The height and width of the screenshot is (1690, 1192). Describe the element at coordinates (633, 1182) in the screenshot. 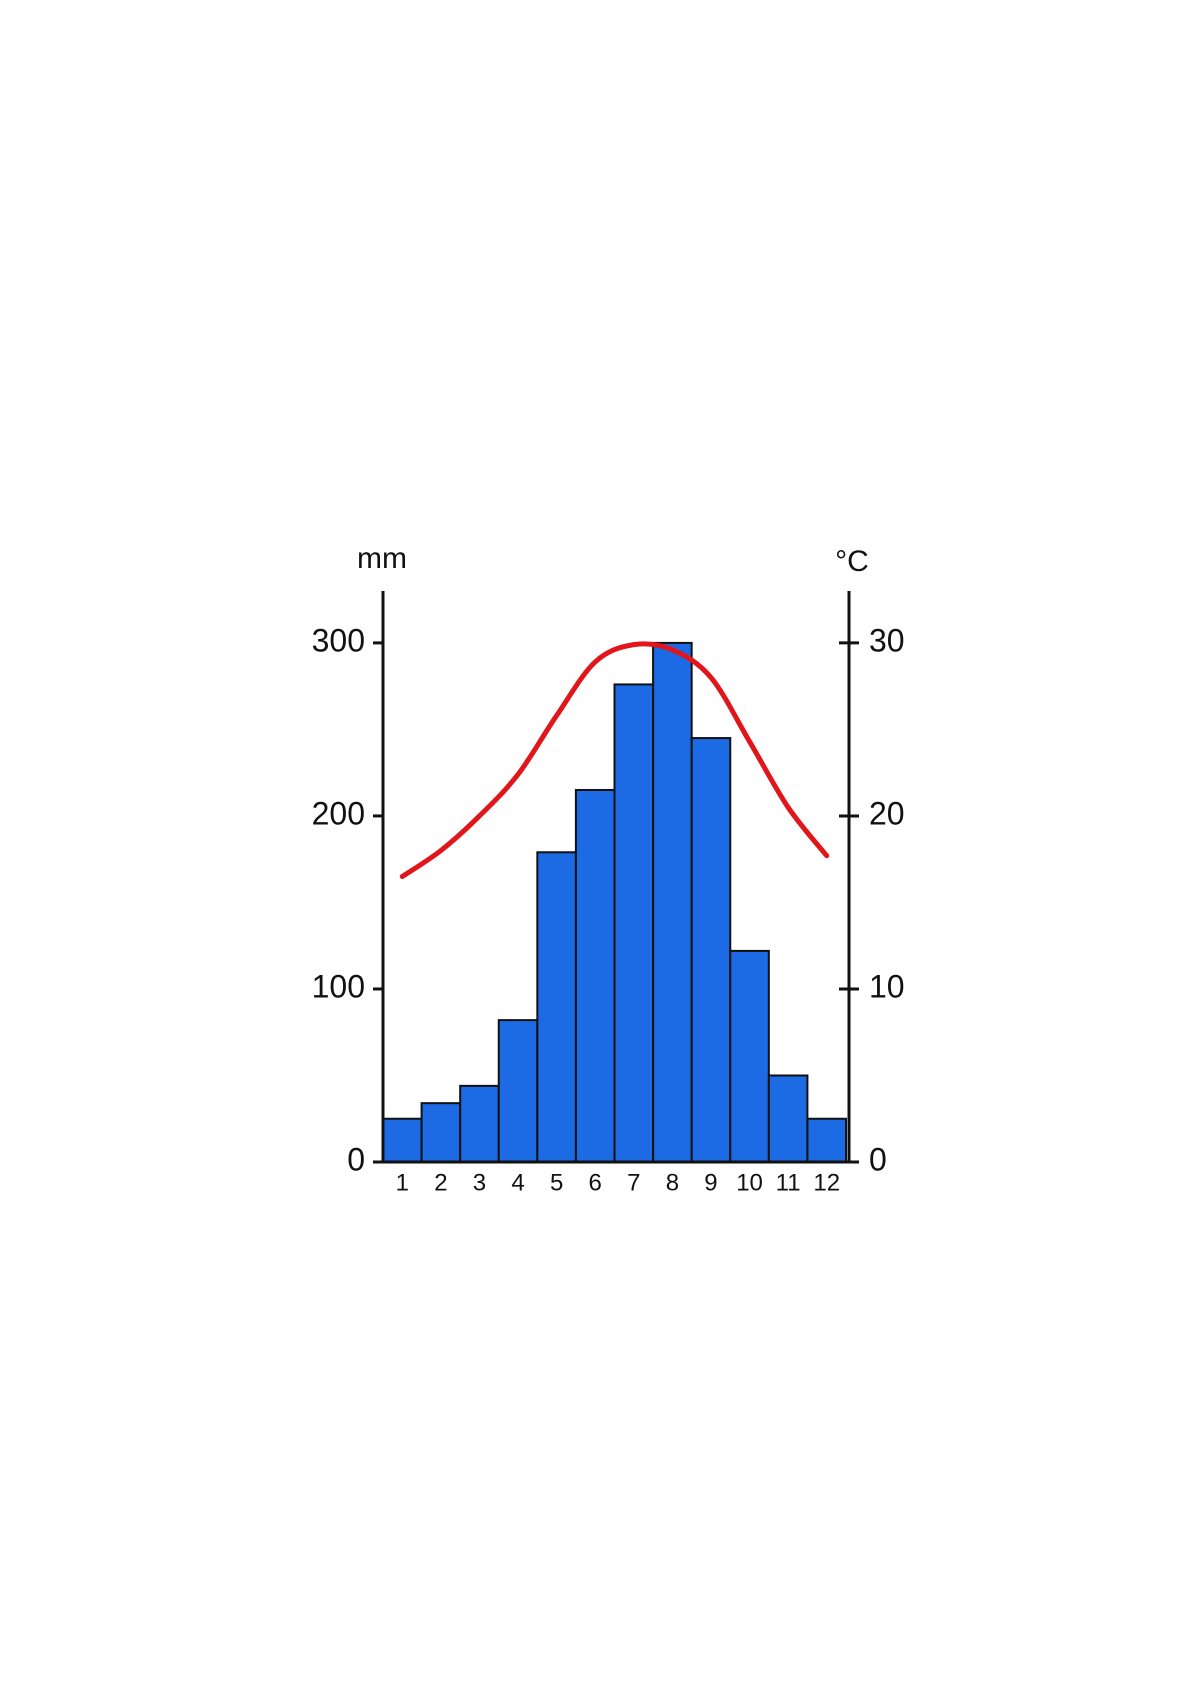

I see `x-tick-label: 7` at that location.